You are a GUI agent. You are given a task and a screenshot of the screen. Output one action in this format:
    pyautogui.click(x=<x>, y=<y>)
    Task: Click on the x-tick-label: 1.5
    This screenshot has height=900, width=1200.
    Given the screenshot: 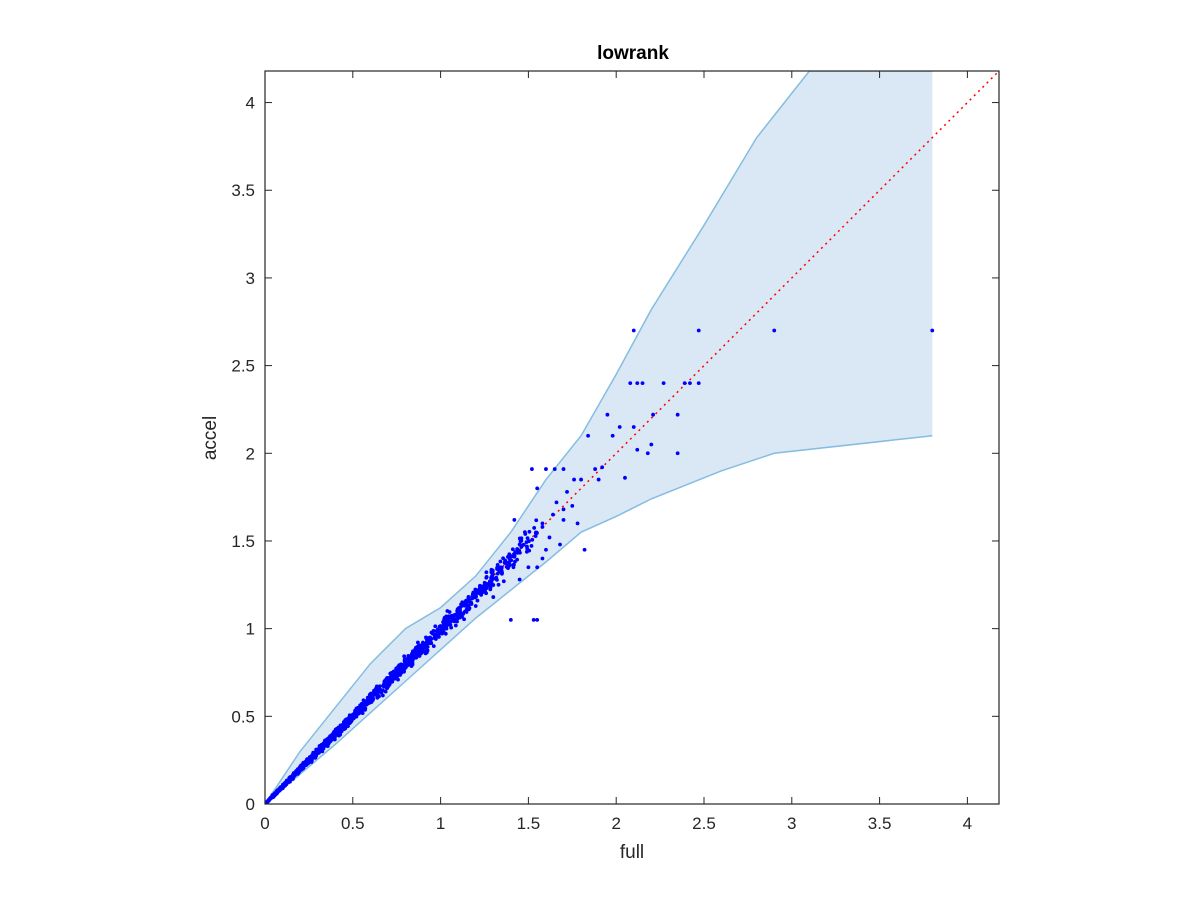 What is the action you would take?
    pyautogui.click(x=529, y=823)
    